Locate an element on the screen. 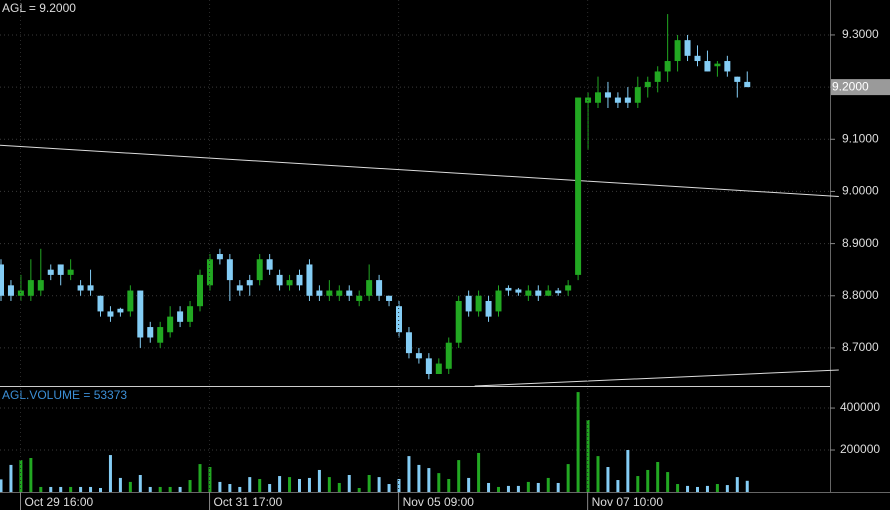 This screenshot has width=890, height=510. last-price-box is located at coordinates (860, 87).